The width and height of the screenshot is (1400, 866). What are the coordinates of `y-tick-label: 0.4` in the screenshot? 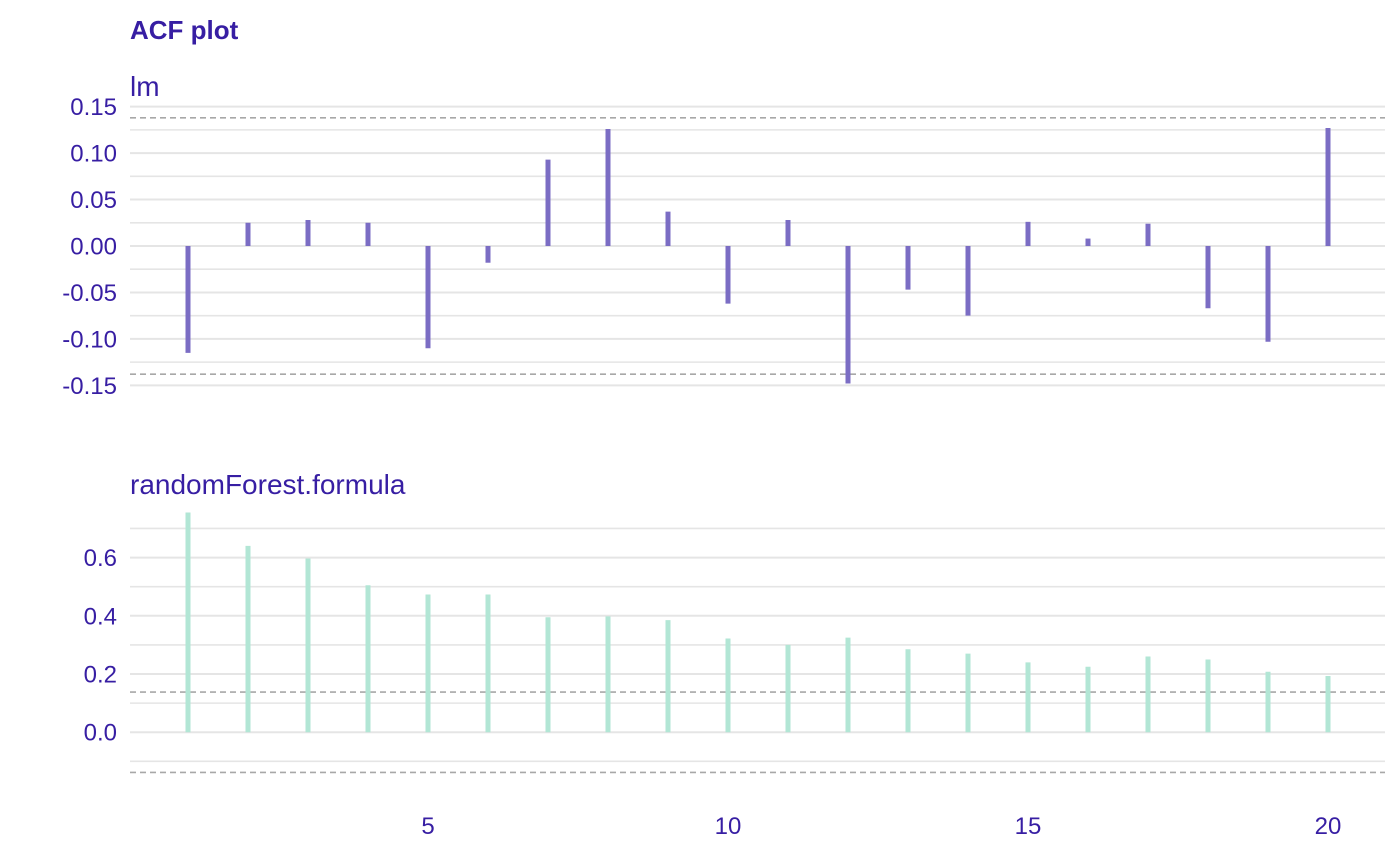 It's located at (100, 616).